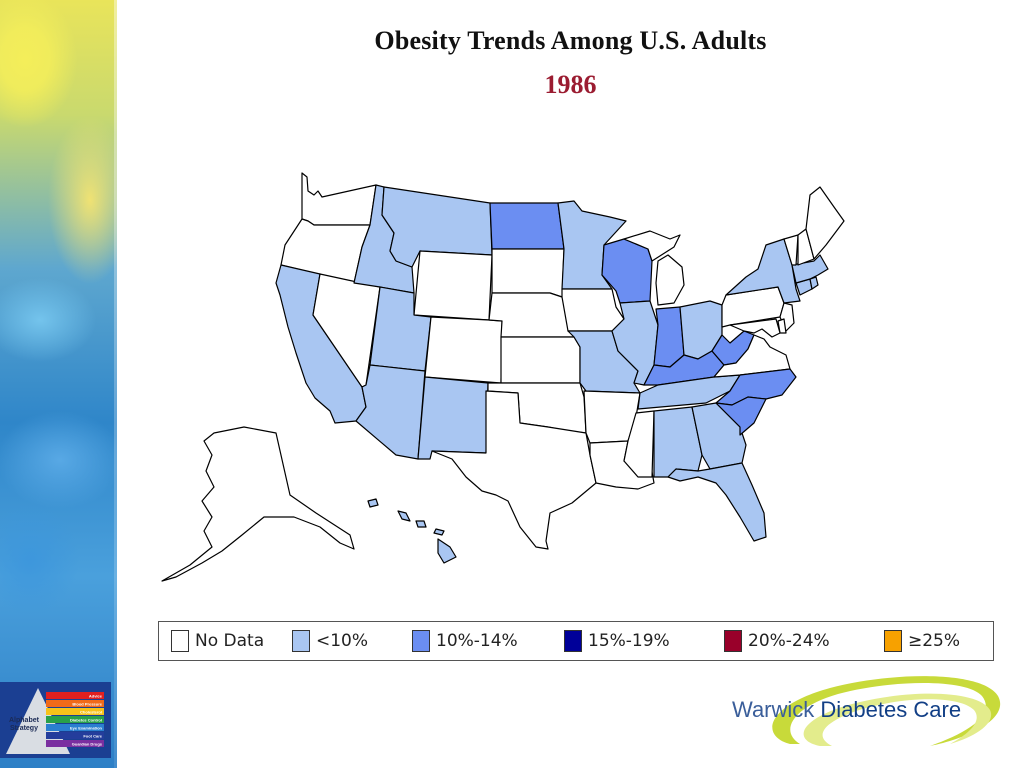 The image size is (1024, 768). What do you see at coordinates (669, 337) in the screenshot?
I see `state-IN` at bounding box center [669, 337].